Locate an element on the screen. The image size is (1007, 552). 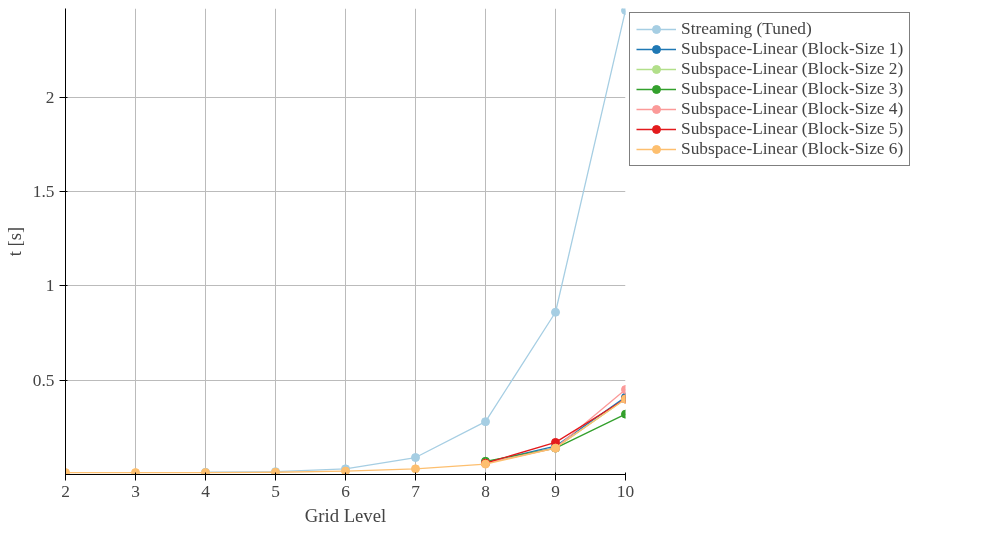
x-tick-label: 4 is located at coordinates (206, 491).